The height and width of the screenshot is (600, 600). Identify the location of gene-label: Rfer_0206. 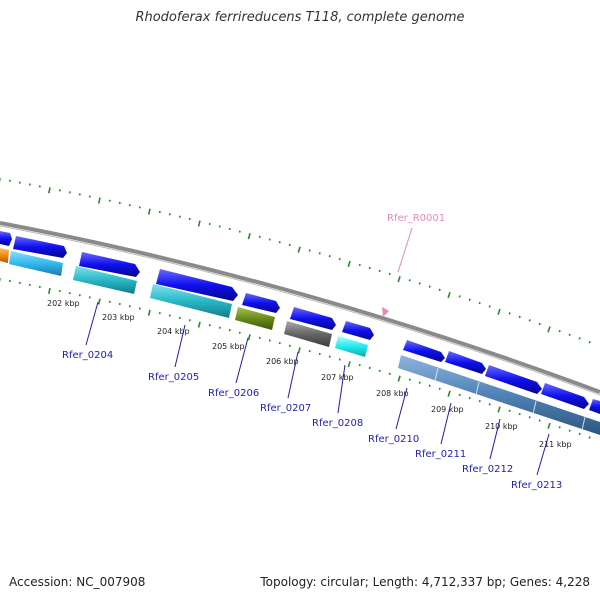
(233, 393).